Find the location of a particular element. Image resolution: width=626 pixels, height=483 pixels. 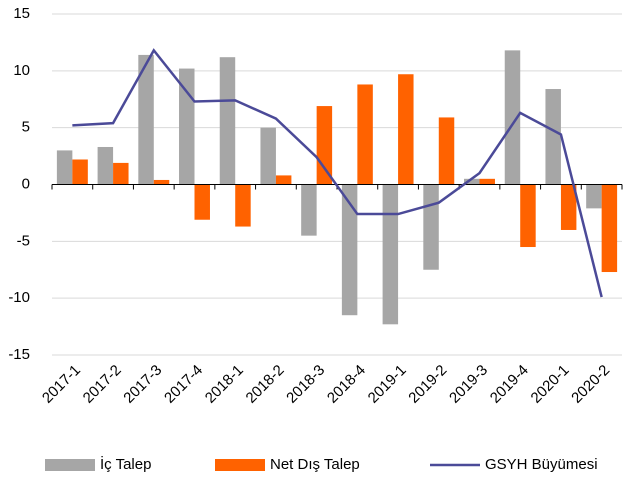

x-tick-label: 2017-3 is located at coordinates (142, 384).